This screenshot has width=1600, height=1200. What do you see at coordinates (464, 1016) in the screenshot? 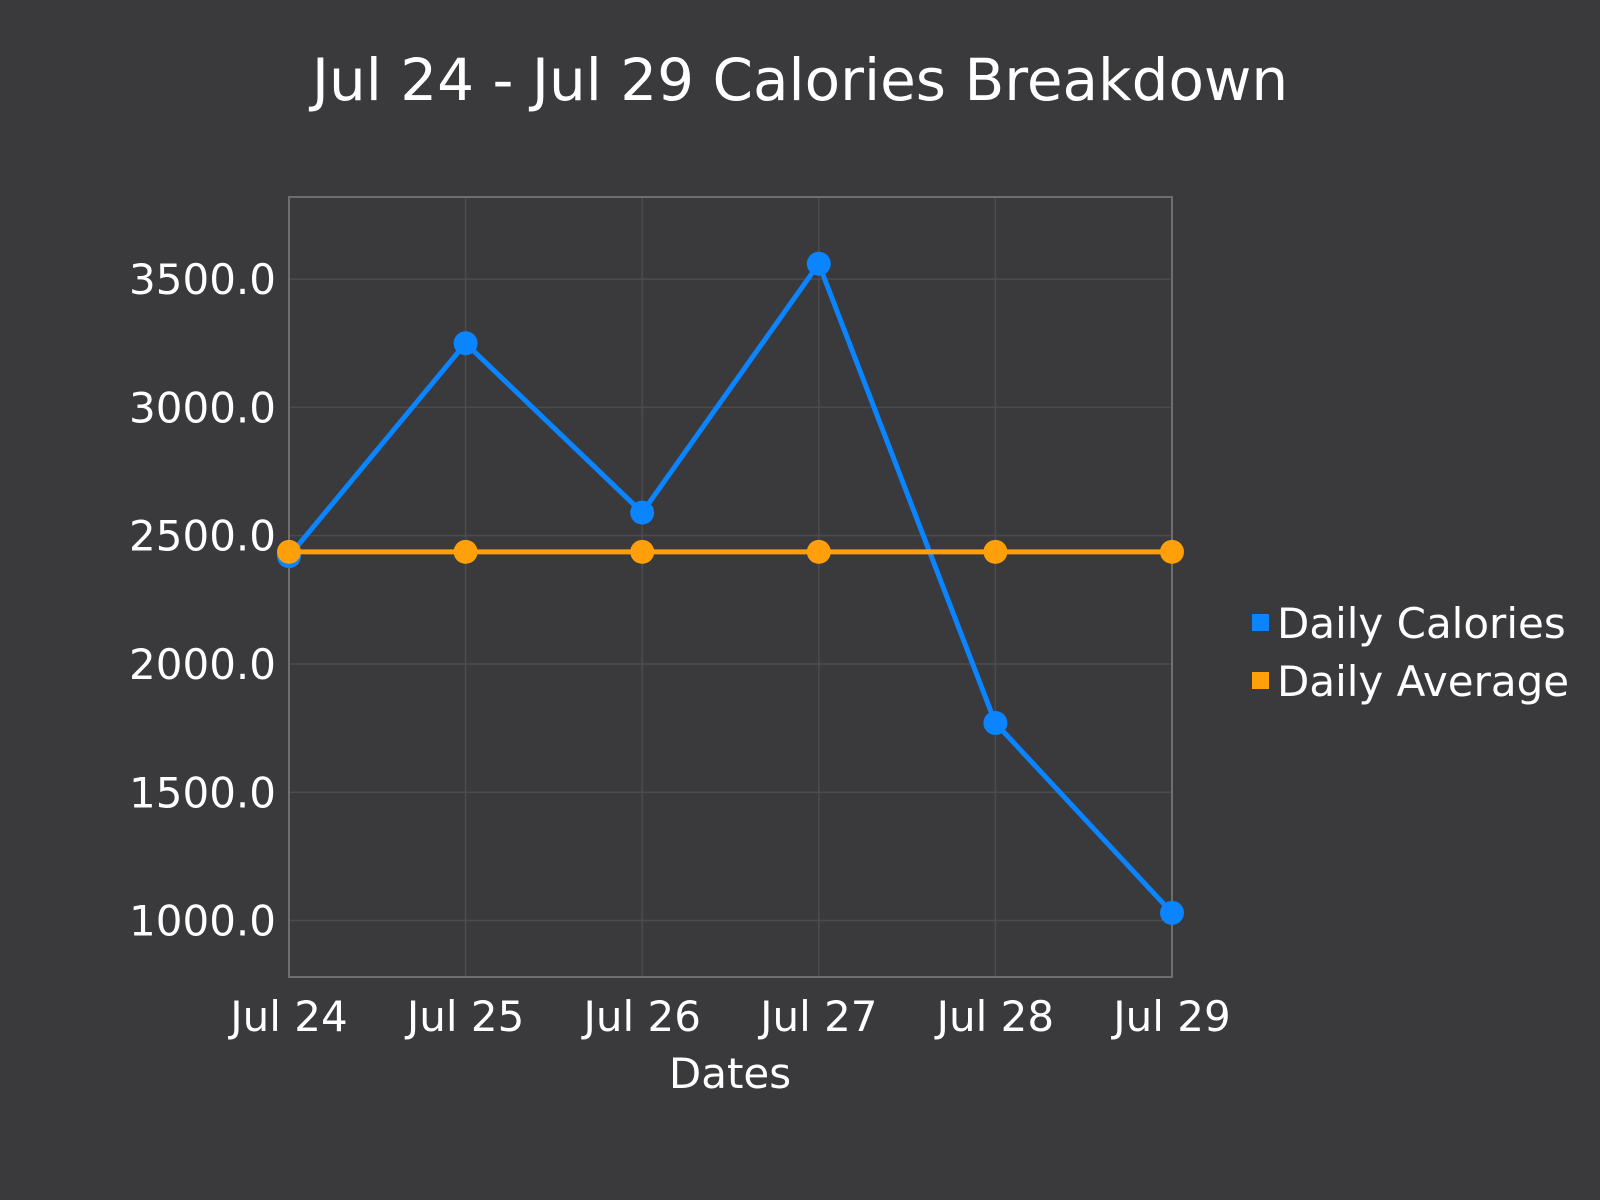
I see `x-tick-label: Jul 25` at bounding box center [464, 1016].